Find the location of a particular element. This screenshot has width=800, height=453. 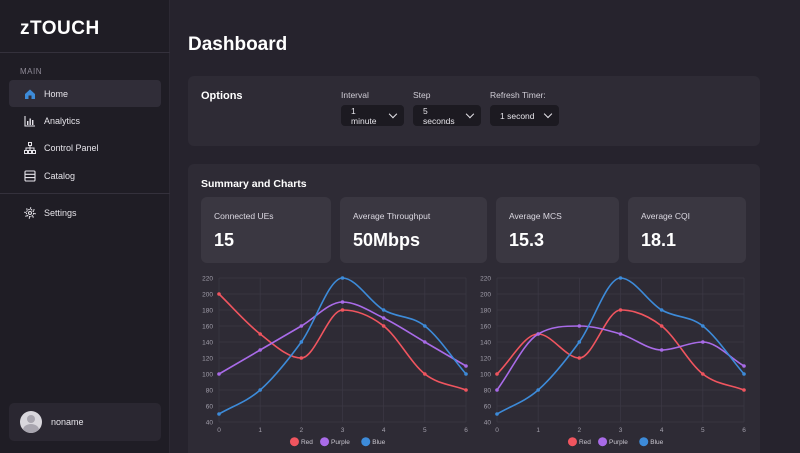

sitemap-icon is located at coordinates (30, 147).